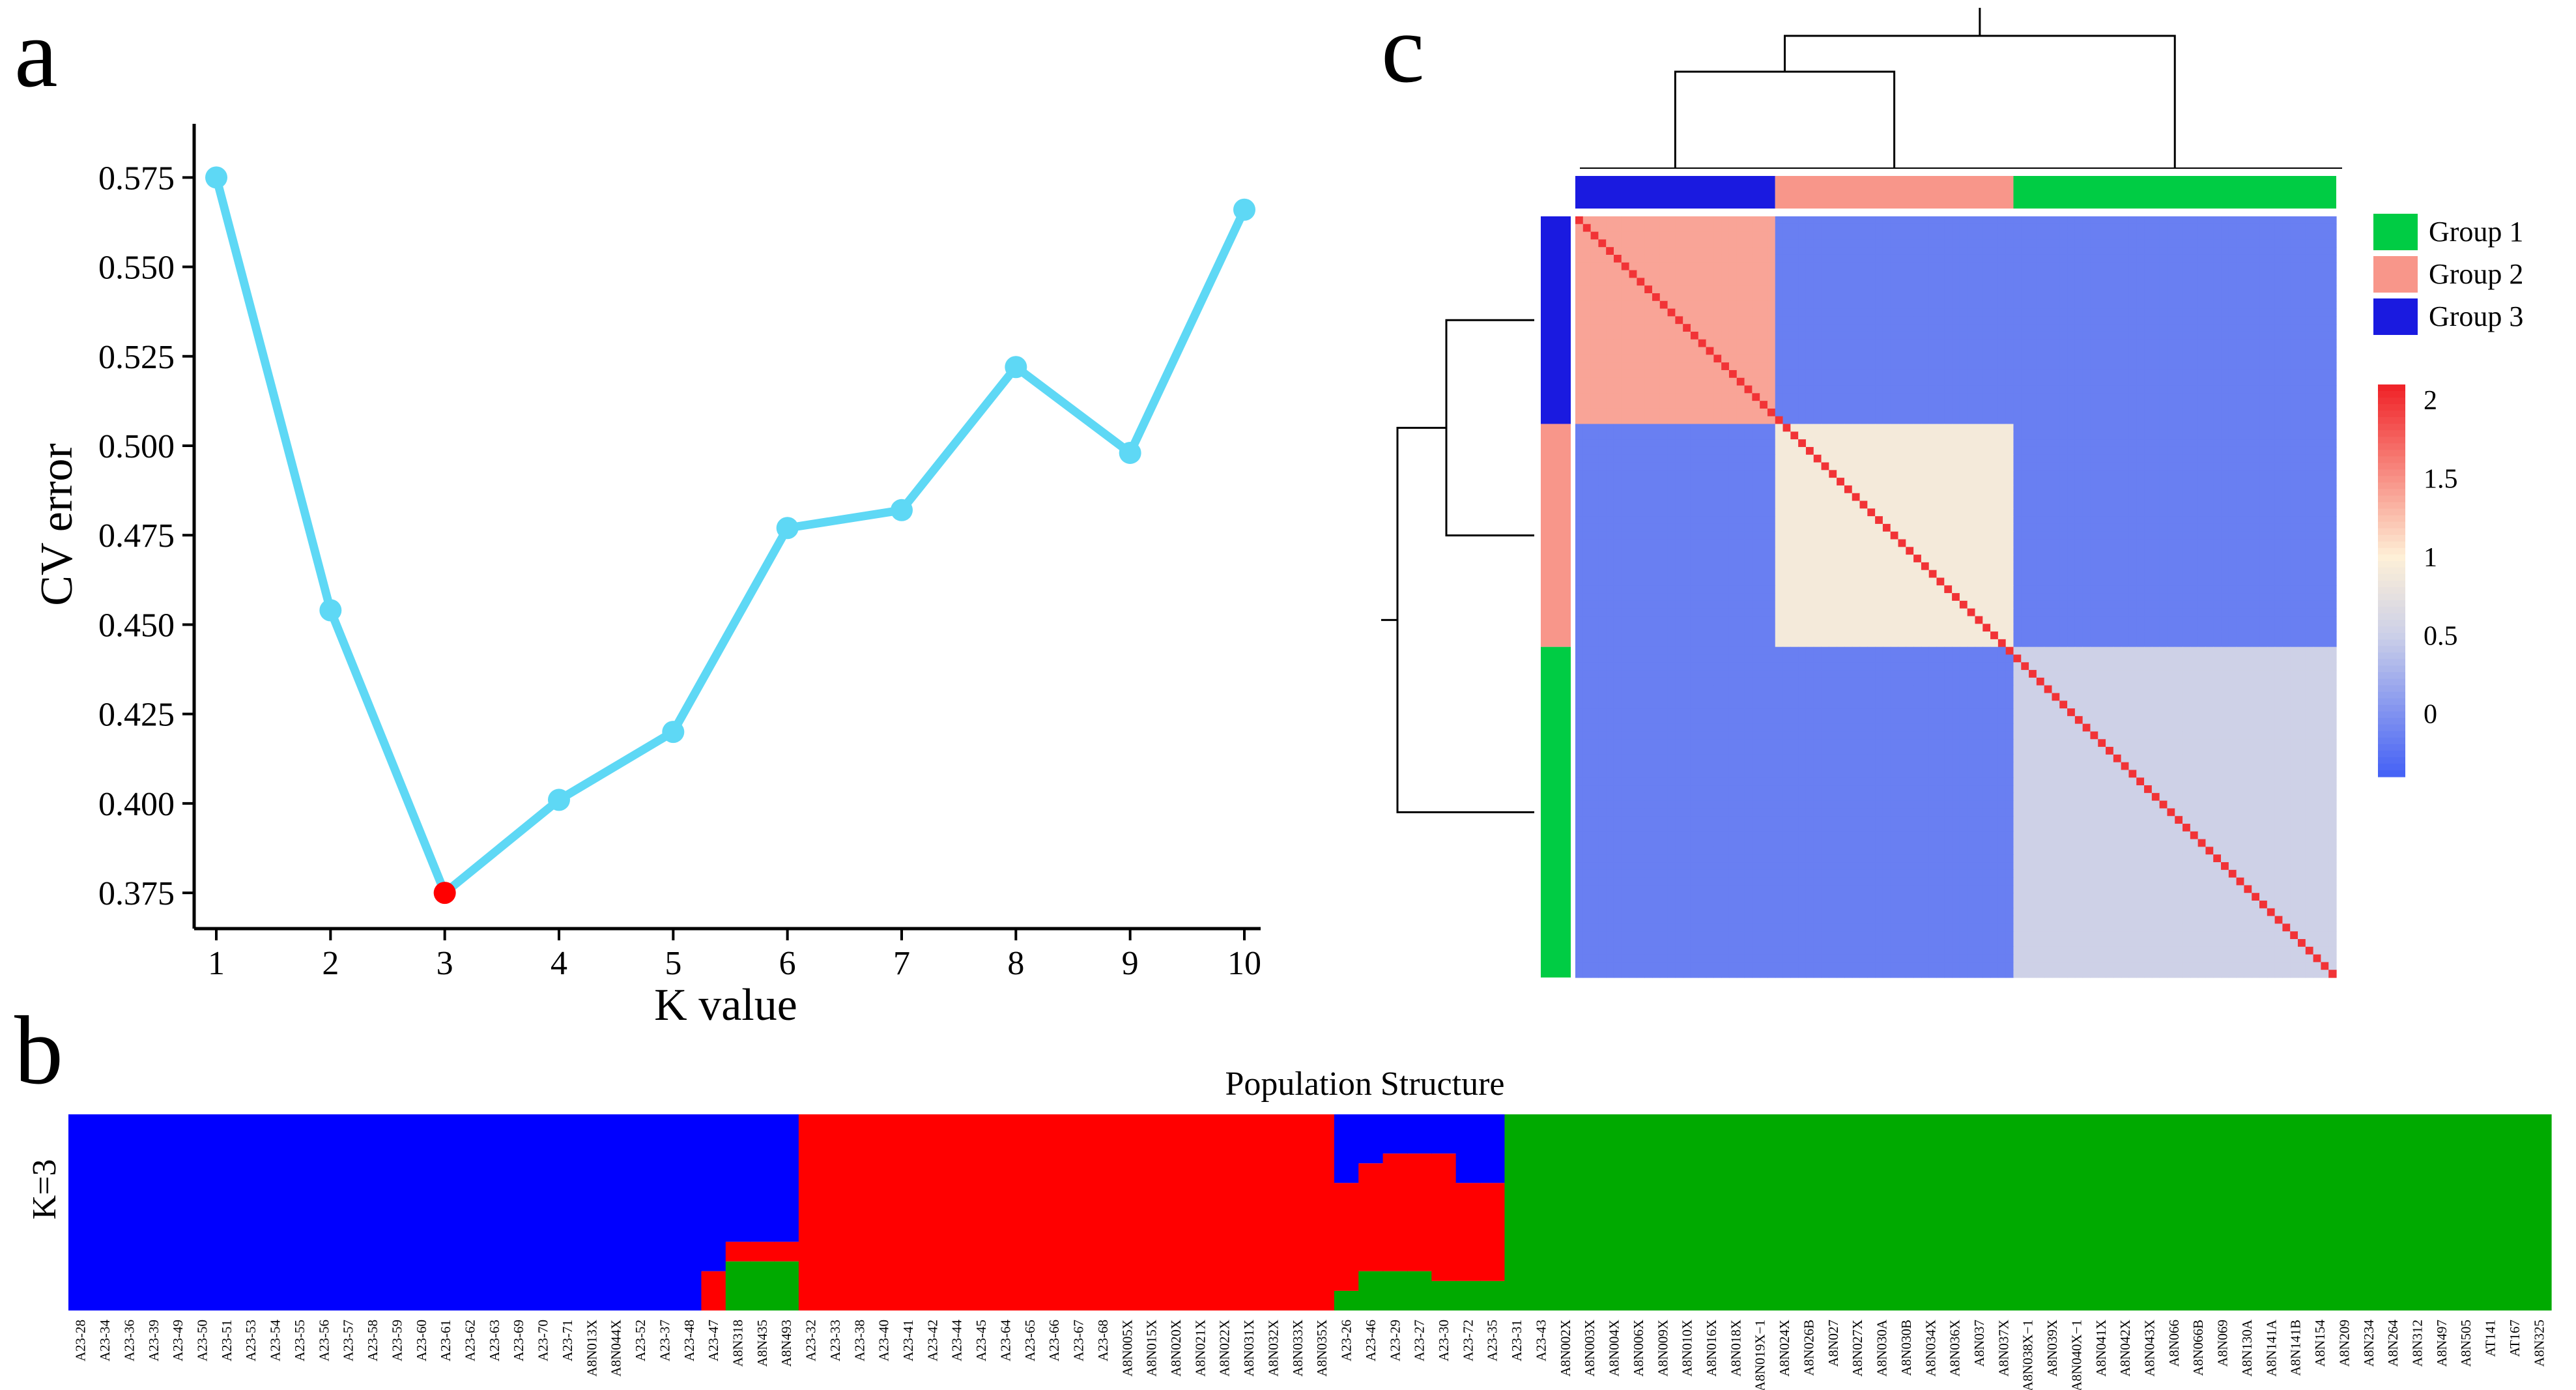  What do you see at coordinates (2198, 1212) in the screenshot?
I see `structure-bar-green` at bounding box center [2198, 1212].